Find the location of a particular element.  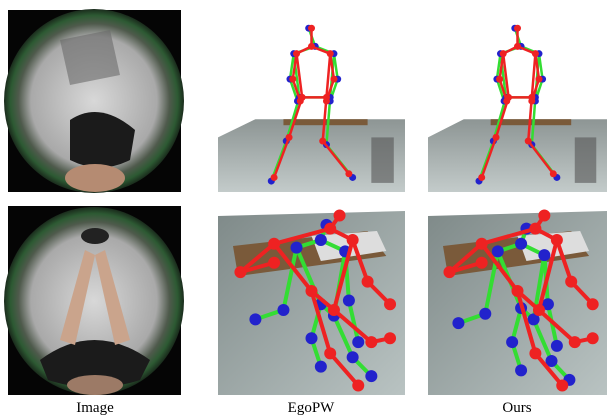

arm-left is located at coordinates (77, 297).